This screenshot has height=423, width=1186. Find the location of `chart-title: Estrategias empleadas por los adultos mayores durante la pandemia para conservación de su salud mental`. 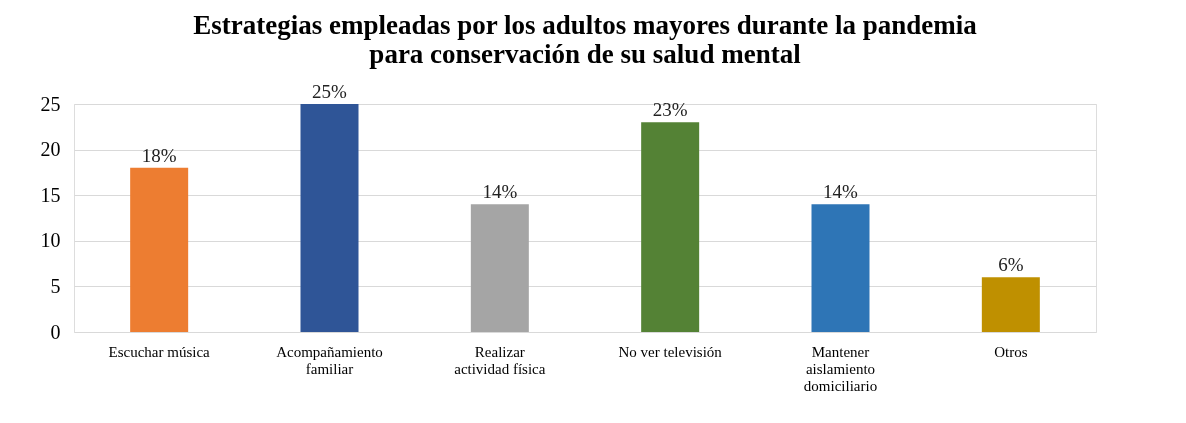

chart-title: Estrategias empleadas por los adultos mayores durante la pandemia para conservación de su salud mental is located at coordinates (585, 39).